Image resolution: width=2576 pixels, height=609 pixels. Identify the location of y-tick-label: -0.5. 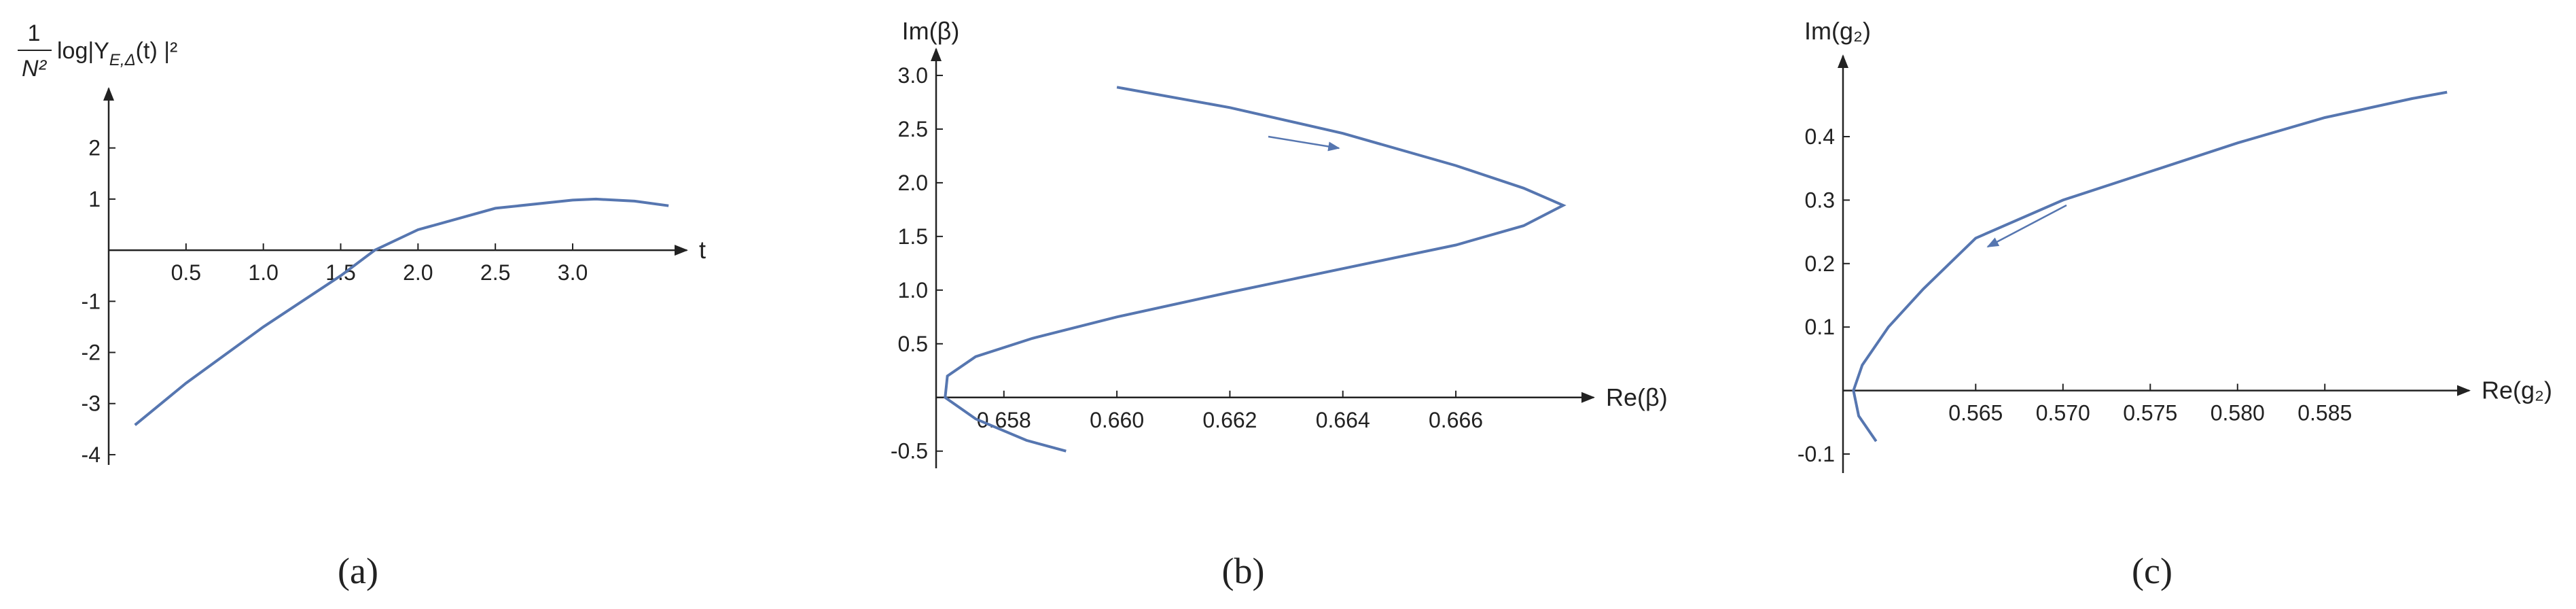
(910, 451).